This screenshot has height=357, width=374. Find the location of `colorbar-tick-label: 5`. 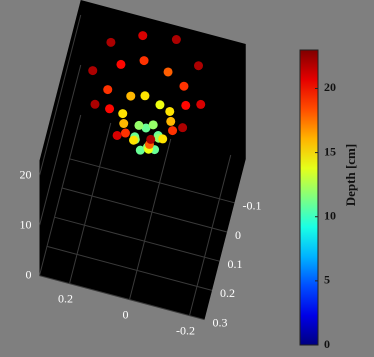

colorbar-tick-label: 5 is located at coordinates (327, 280).